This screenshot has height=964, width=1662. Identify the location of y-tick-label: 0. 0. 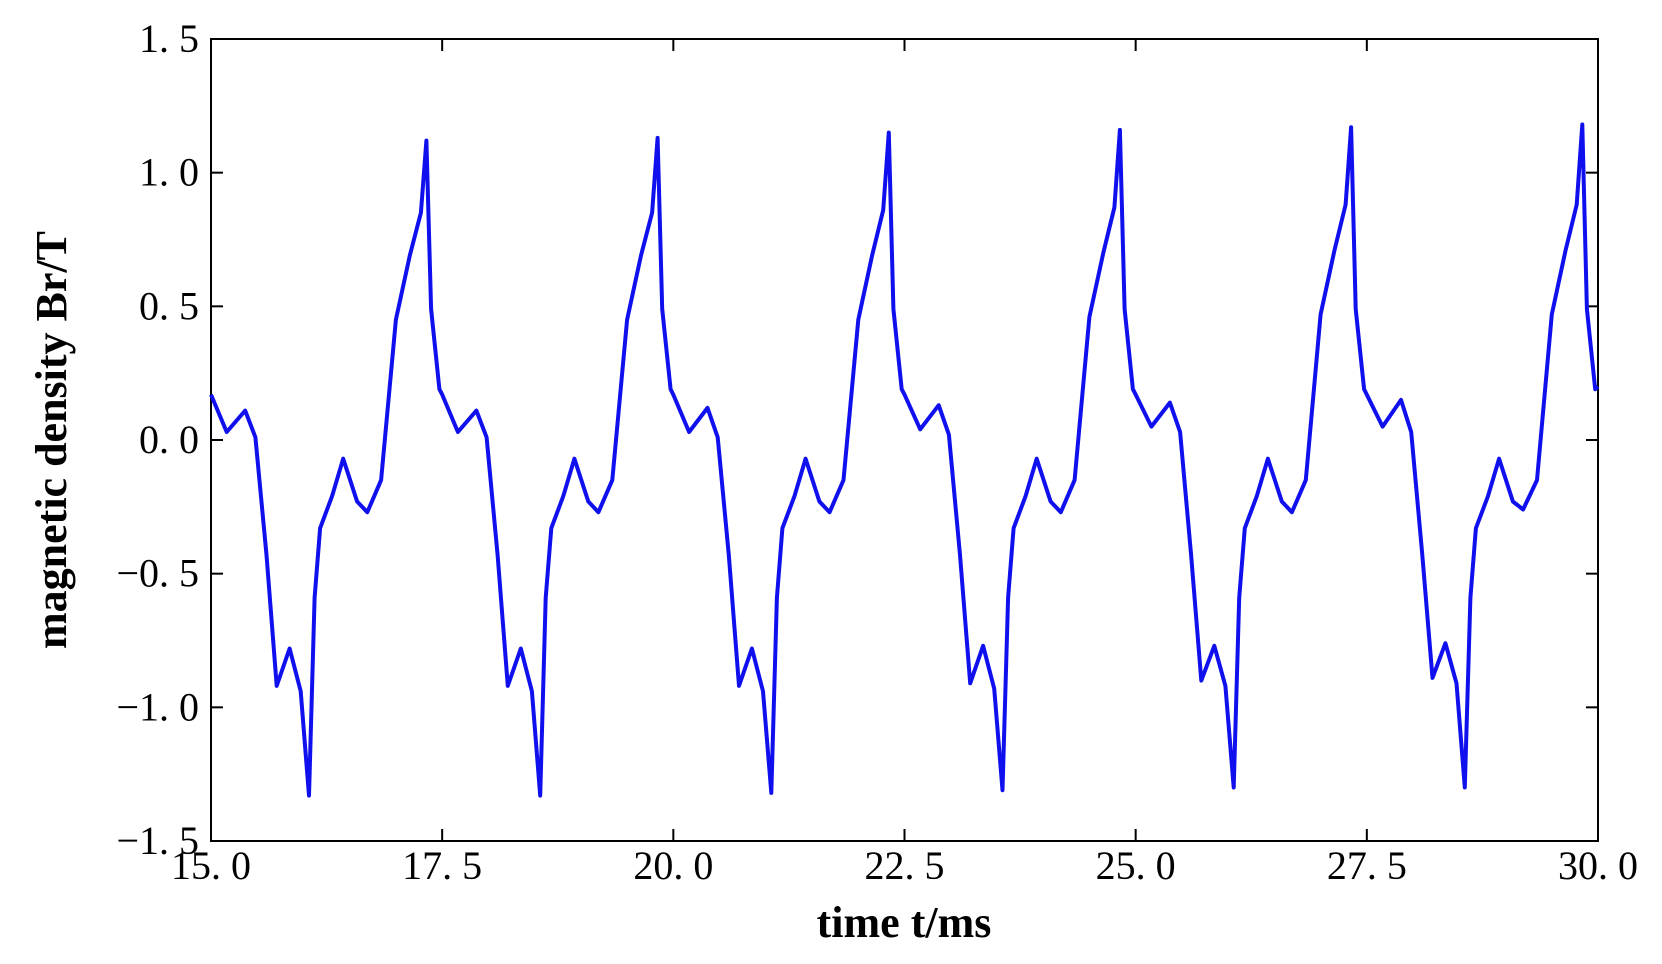
(169, 439).